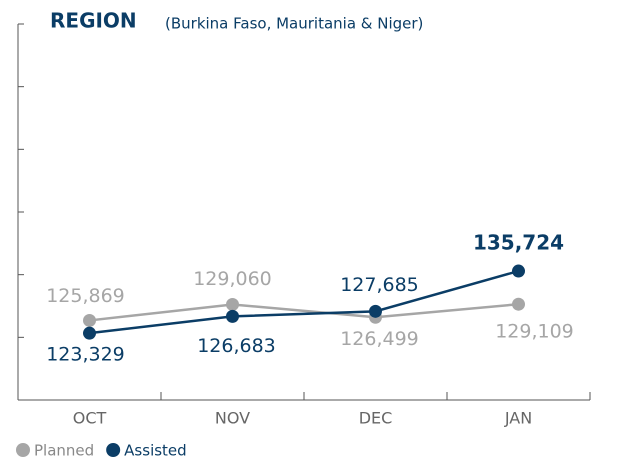  I want to click on data-label: 125,869, so click(85, 296).